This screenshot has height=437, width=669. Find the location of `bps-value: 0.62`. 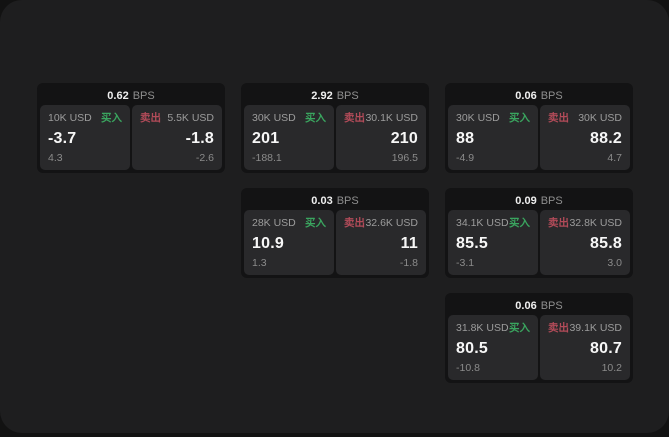

bps-value: 0.62 is located at coordinates (118, 95).